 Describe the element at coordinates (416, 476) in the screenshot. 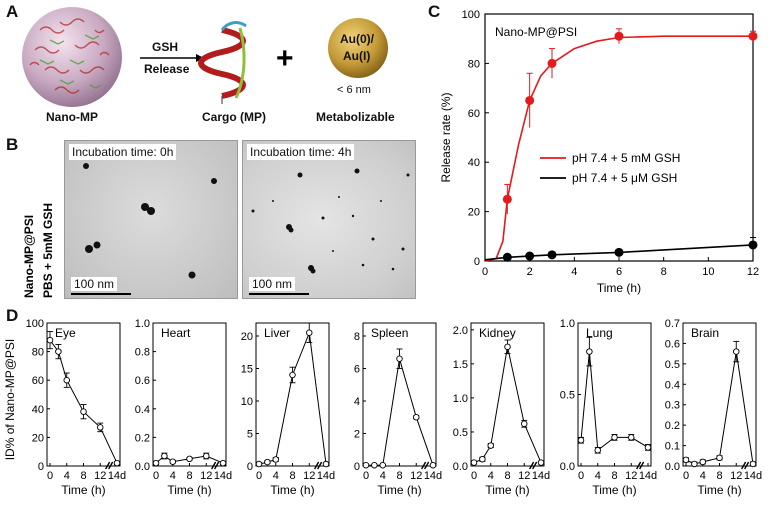

I see `chart-d-xtick-label-3-3: 12` at that location.